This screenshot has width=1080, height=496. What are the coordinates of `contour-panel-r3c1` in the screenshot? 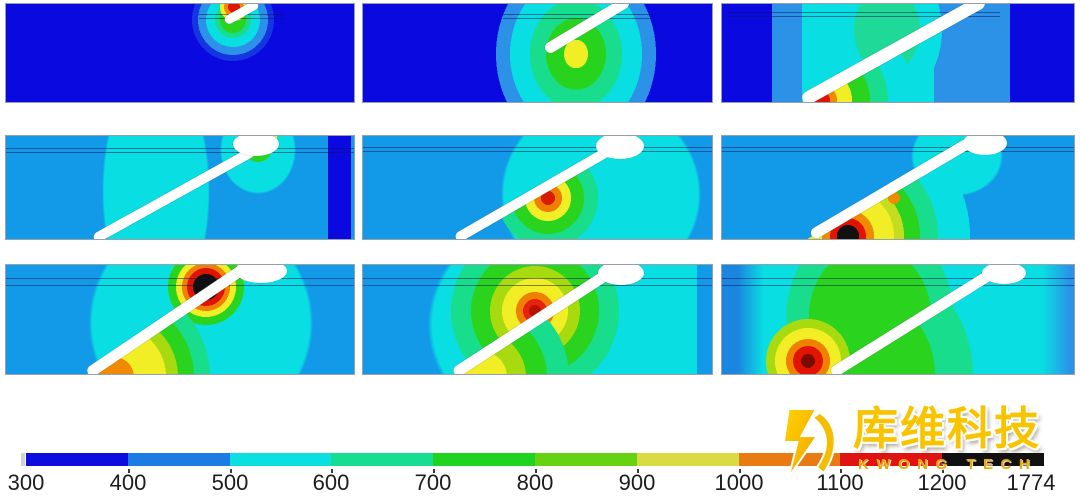 It's located at (180, 319).